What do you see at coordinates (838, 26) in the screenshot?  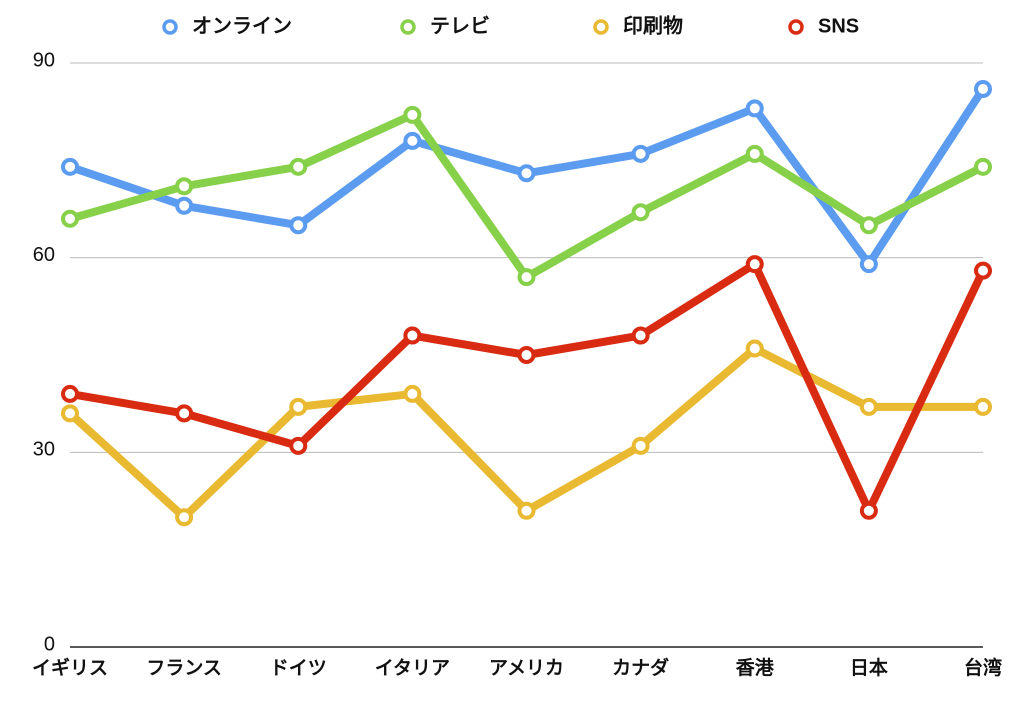 I see `legend-label: SNS` at bounding box center [838, 26].